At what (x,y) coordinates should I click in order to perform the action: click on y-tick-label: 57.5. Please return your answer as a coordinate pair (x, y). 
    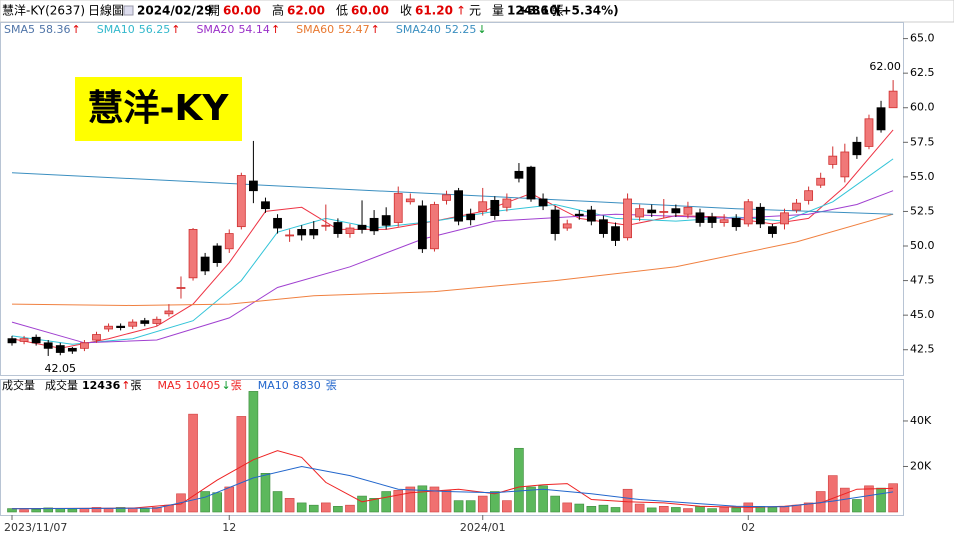
    Looking at the image, I should click on (922, 141).